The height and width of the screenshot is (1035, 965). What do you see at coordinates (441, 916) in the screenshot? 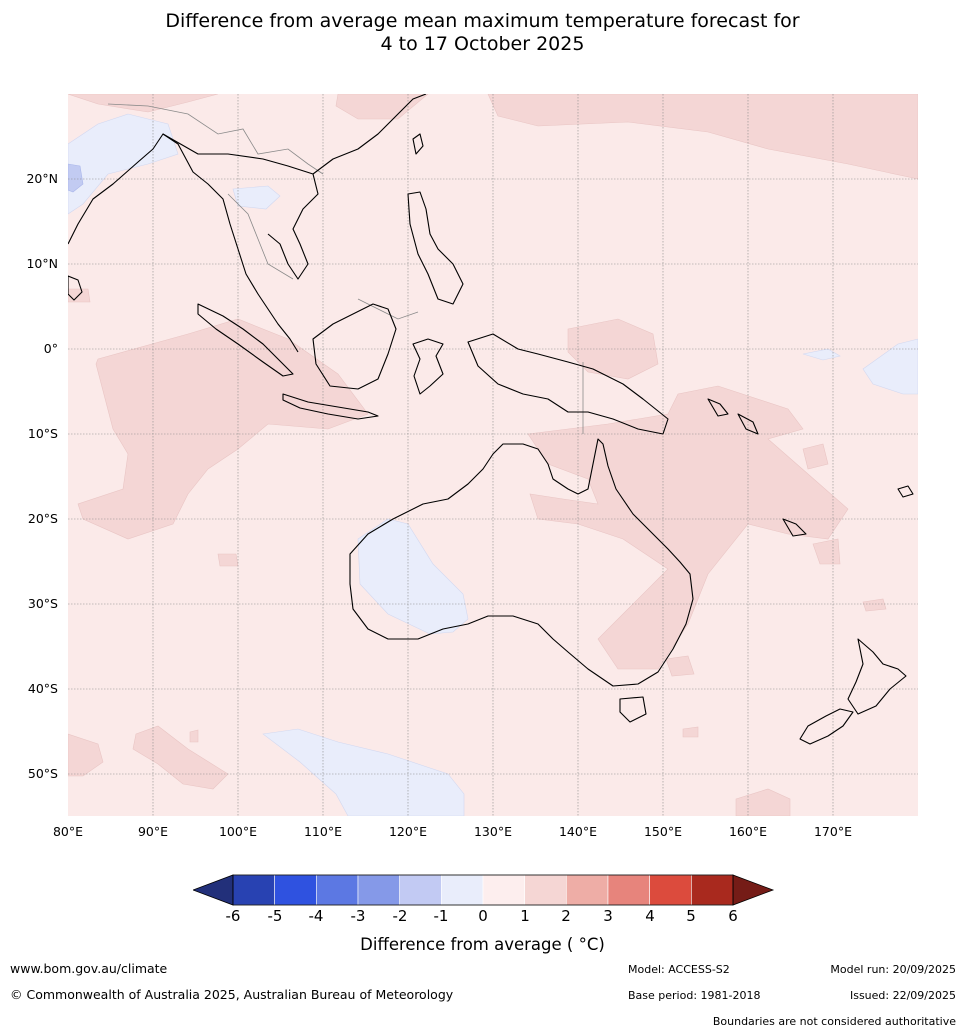
I see `tick-label: -1` at bounding box center [441, 916].